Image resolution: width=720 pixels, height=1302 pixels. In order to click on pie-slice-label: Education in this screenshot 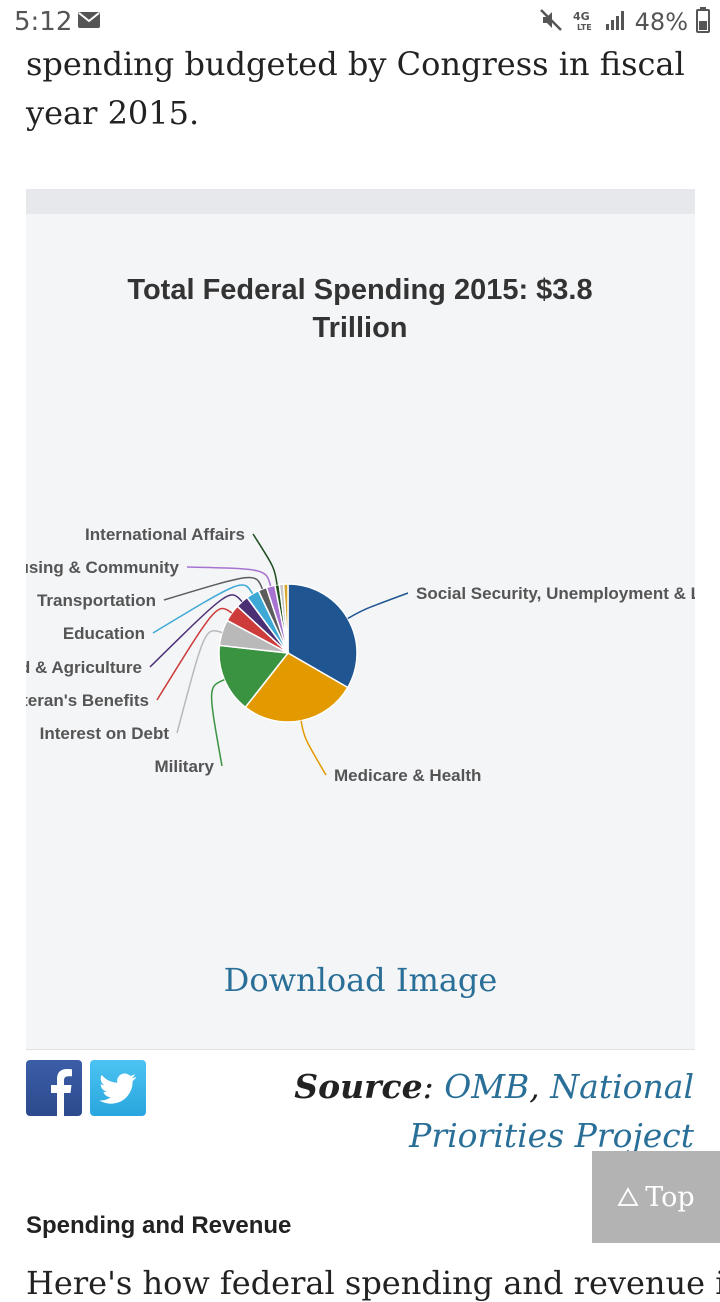, I will do `click(104, 633)`.